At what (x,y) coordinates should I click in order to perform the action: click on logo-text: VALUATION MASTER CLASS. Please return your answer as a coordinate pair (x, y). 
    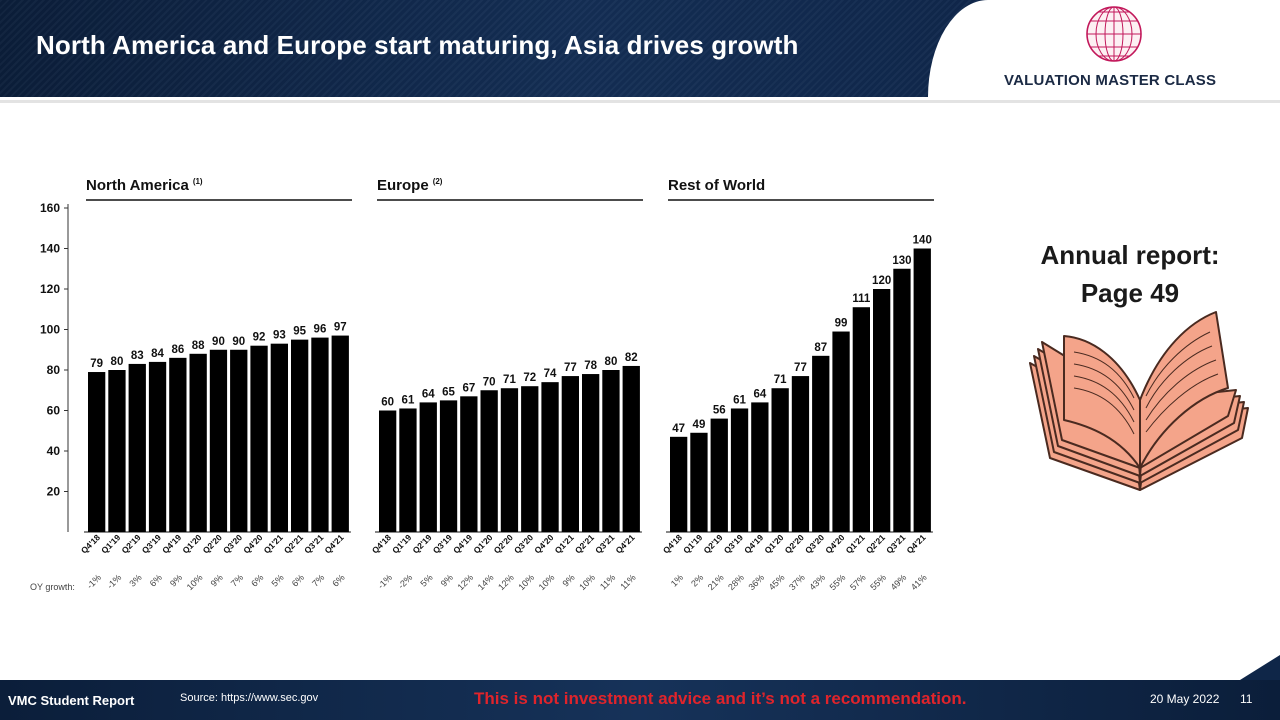
    Looking at the image, I should click on (1110, 80).